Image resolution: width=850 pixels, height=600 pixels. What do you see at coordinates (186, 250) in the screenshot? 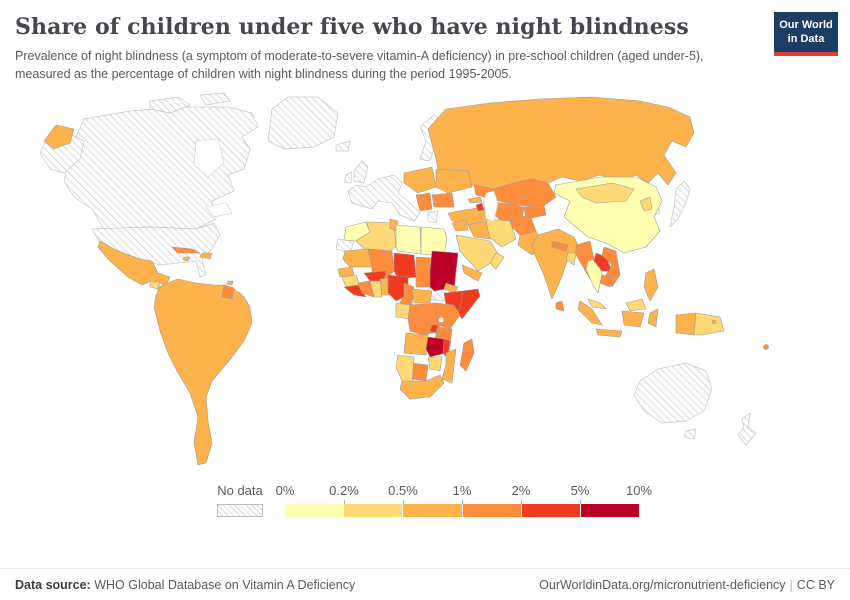
I see `country-cuba` at bounding box center [186, 250].